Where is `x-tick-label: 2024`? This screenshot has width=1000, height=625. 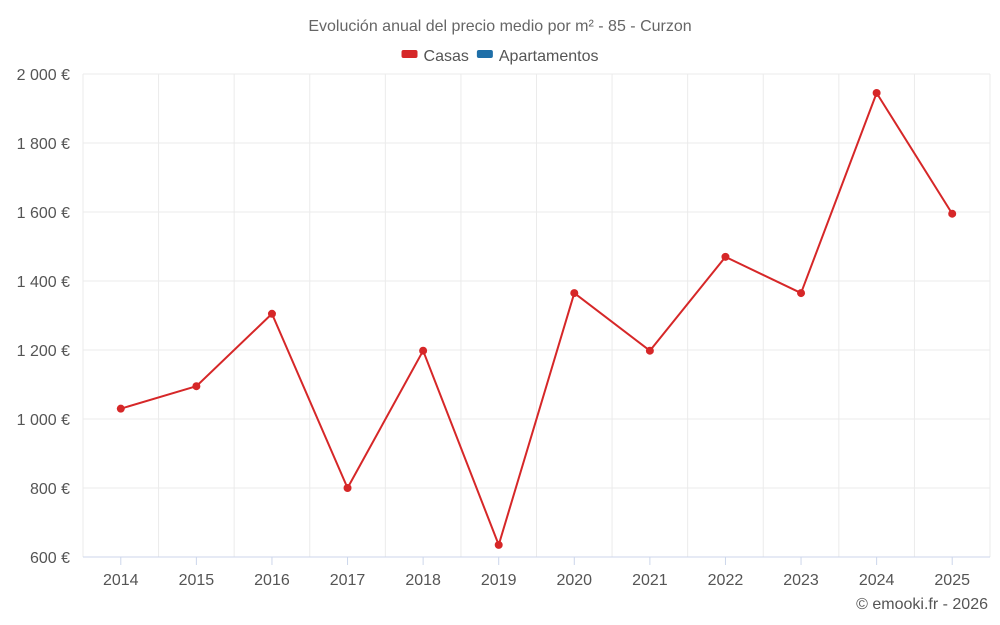 x-tick-label: 2024 is located at coordinates (877, 580).